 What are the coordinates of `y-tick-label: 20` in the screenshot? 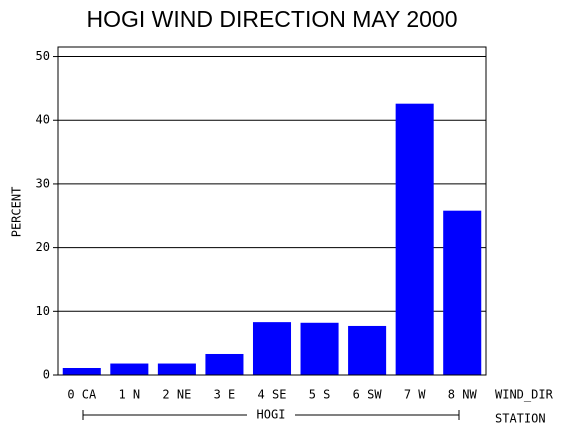 It's located at (43, 247).